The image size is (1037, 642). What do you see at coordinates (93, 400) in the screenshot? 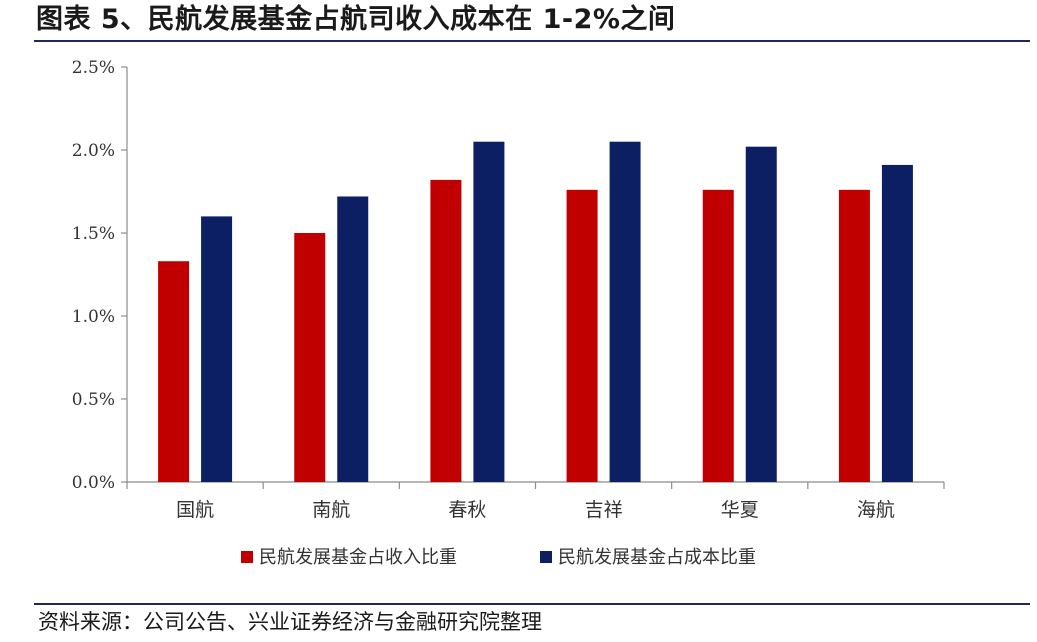
I see `y-tick-label: 0.5%` at bounding box center [93, 400].